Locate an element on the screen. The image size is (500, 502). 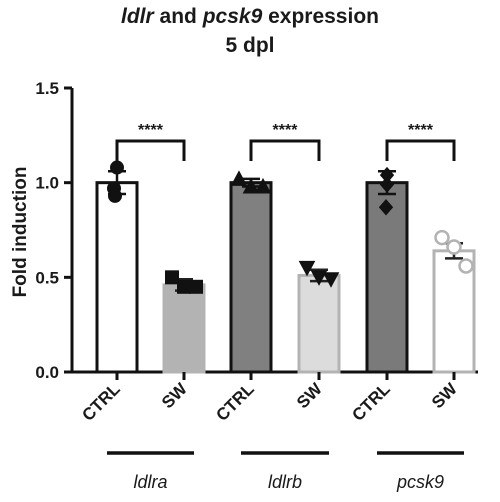
title-part: and is located at coordinates (178, 16).